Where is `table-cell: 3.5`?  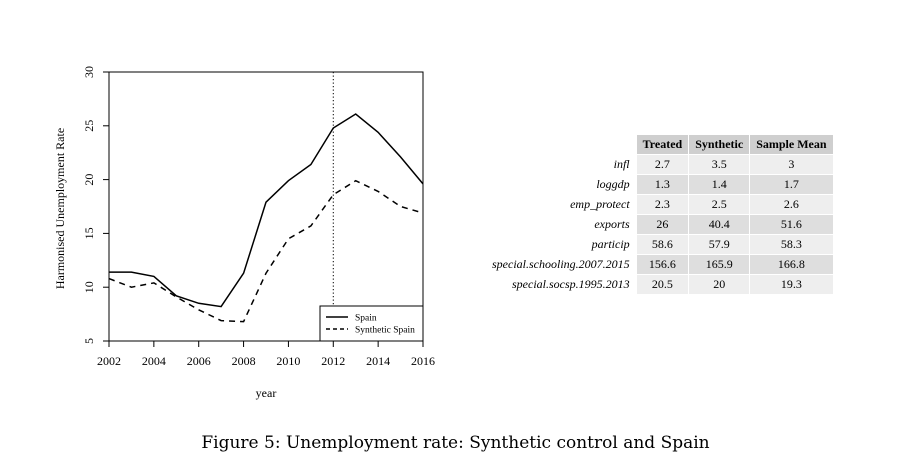
table-cell: 3.5 is located at coordinates (719, 164).